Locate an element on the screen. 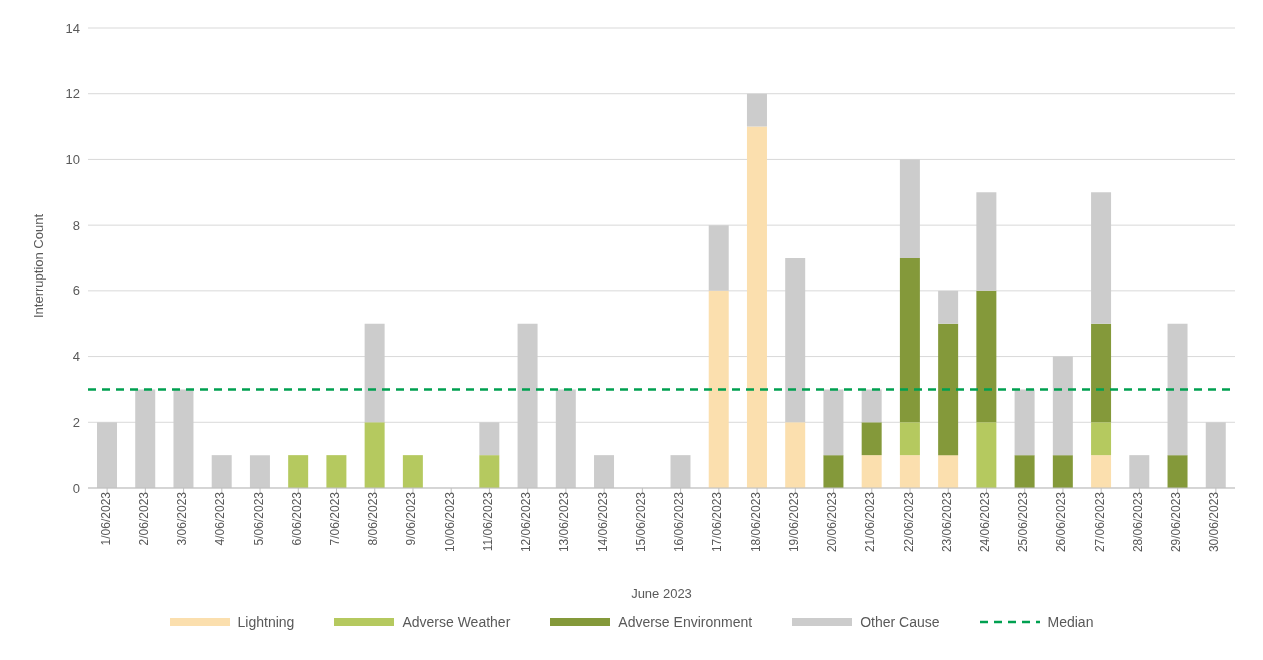 The image size is (1263, 660). y-tick-label: 6 is located at coordinates (76, 291).